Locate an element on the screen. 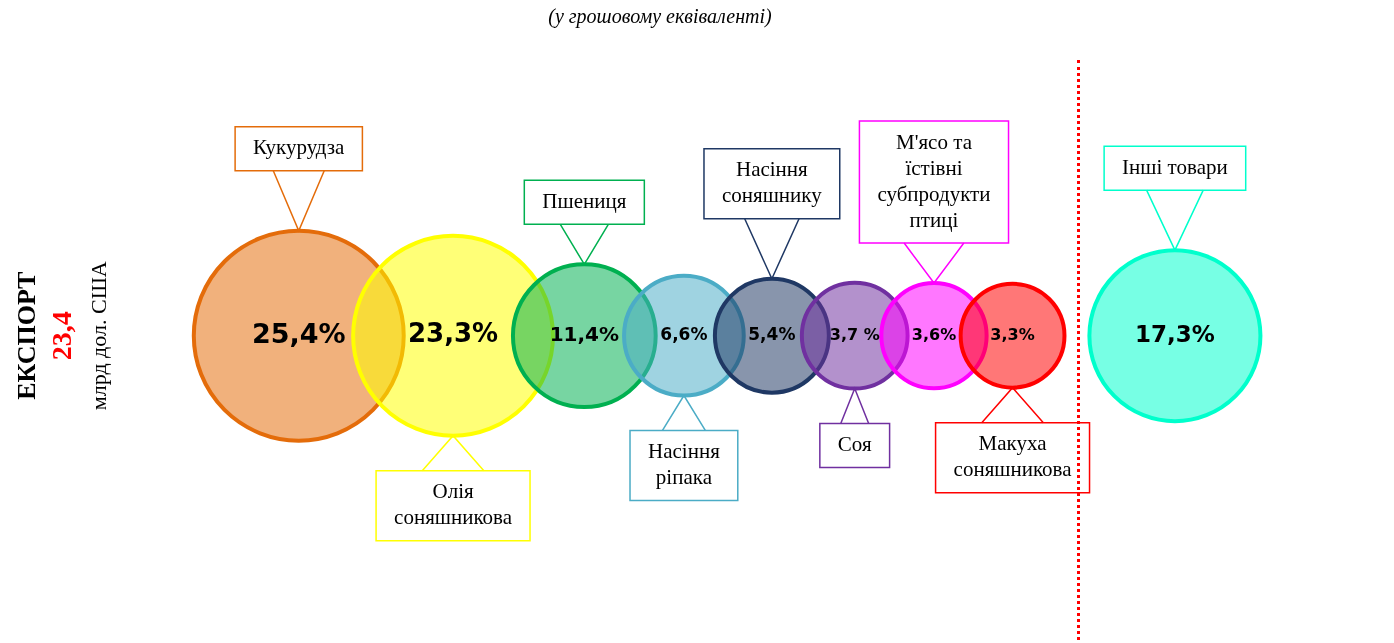  category-label: Соя is located at coordinates (854, 444).